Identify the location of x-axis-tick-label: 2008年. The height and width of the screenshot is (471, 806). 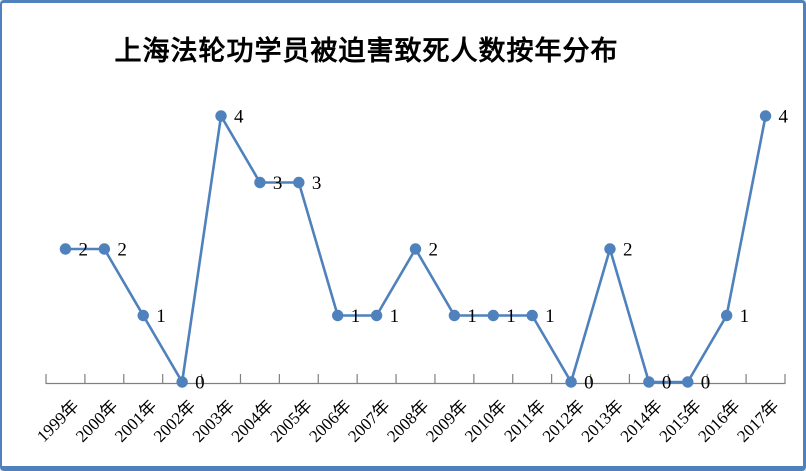
(407, 420).